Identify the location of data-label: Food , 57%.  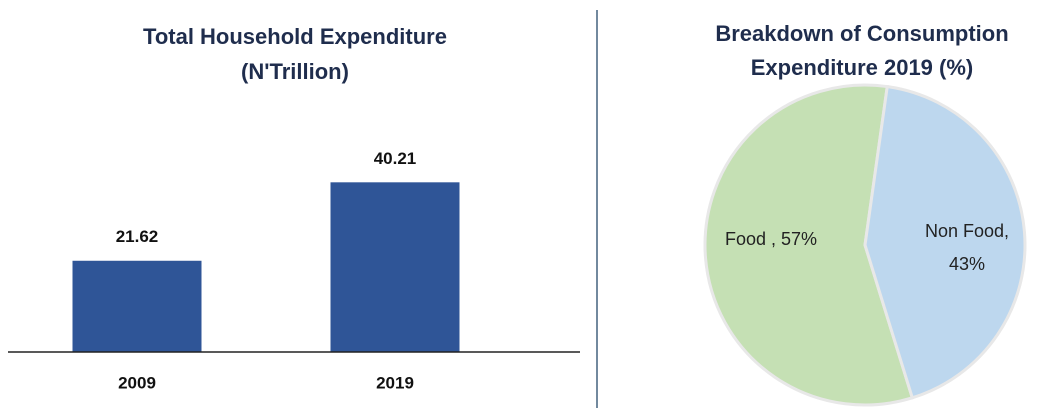
(771, 239).